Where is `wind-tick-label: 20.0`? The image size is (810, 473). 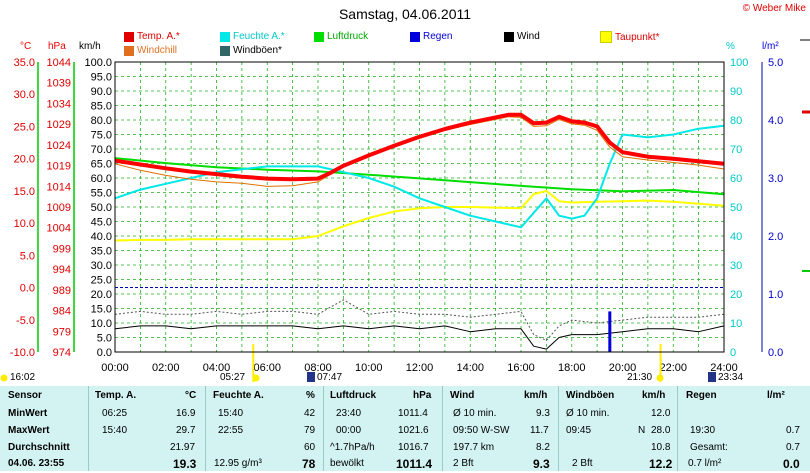 wind-tick-label: 20.0 is located at coordinates (101, 295).